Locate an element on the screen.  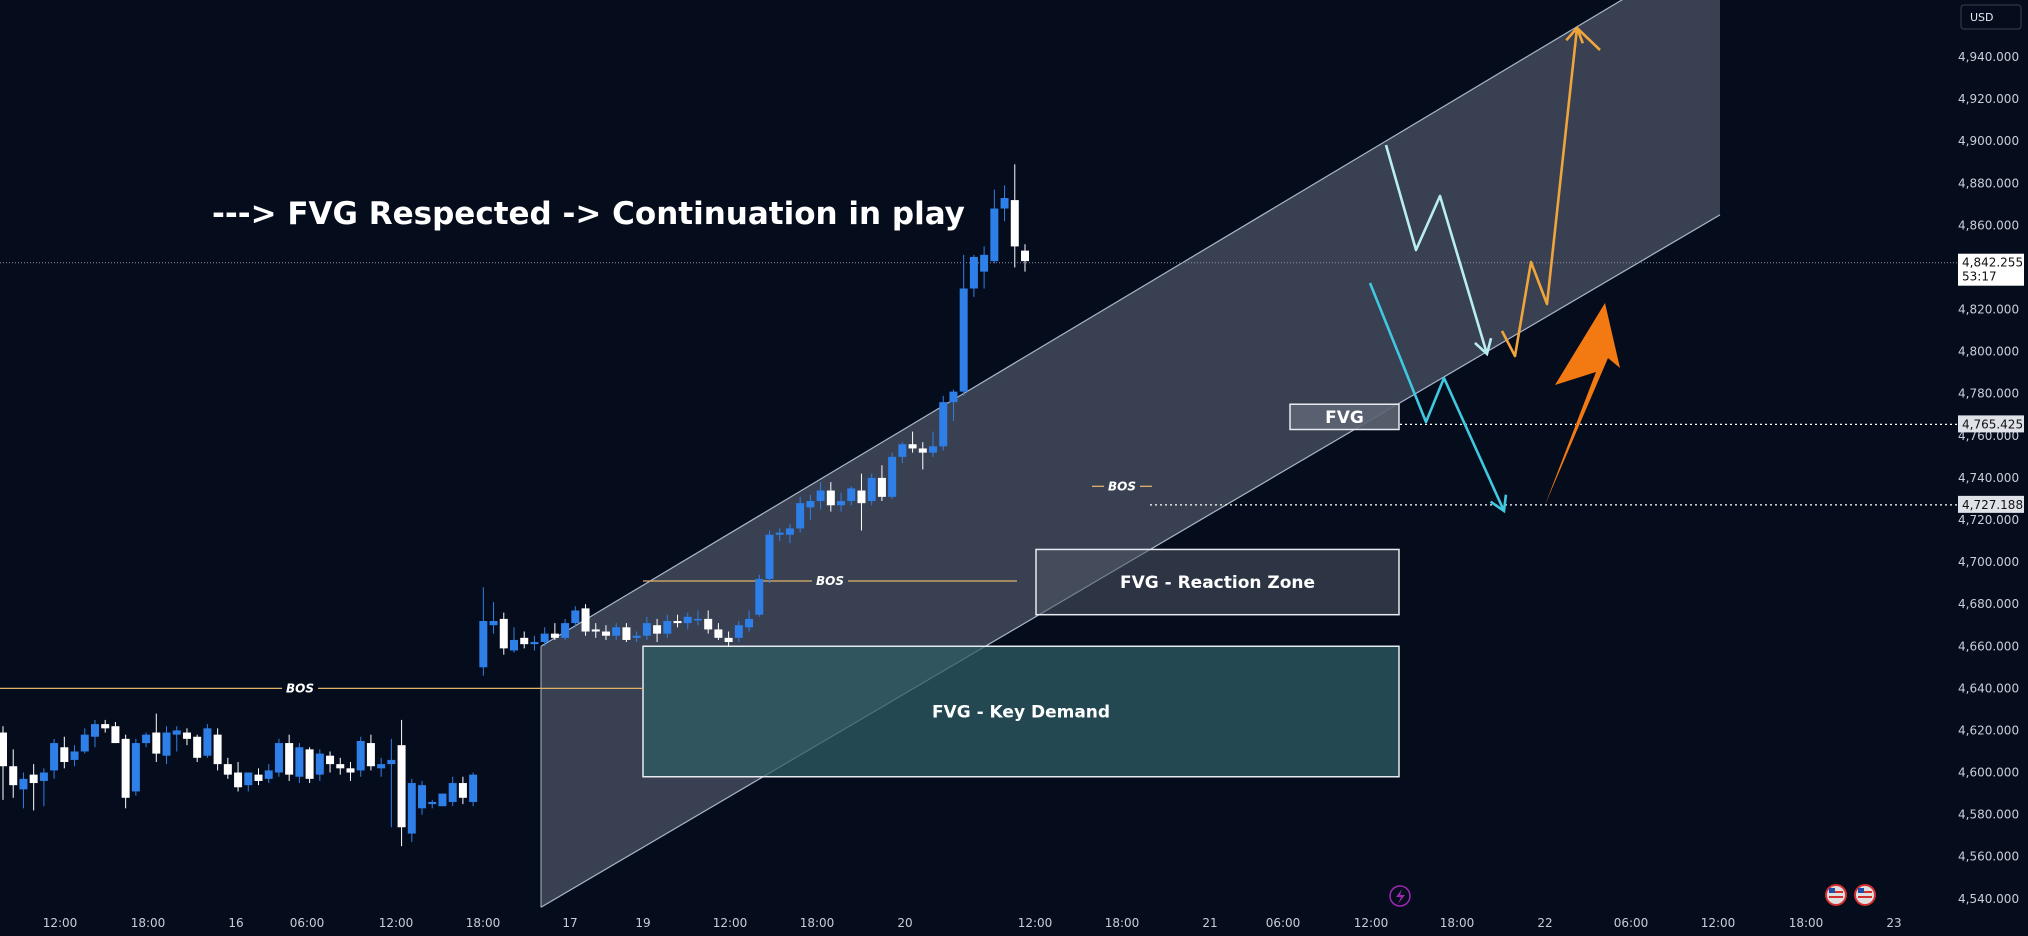
projection-path-rally is located at coordinates (1539, 192).